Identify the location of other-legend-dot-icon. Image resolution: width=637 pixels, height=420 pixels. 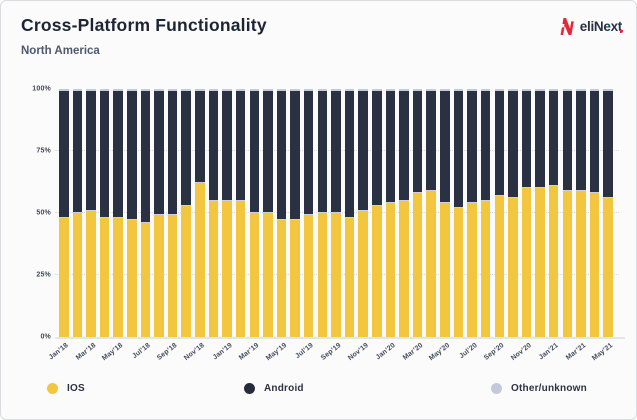
(496, 388).